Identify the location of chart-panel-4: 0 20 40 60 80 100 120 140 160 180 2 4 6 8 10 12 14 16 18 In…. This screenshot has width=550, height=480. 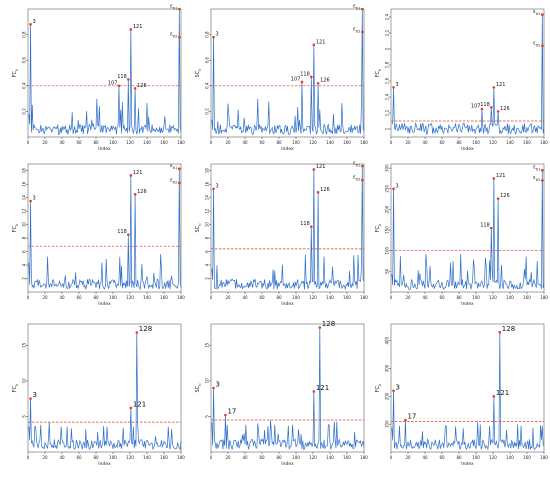
(98, 235).